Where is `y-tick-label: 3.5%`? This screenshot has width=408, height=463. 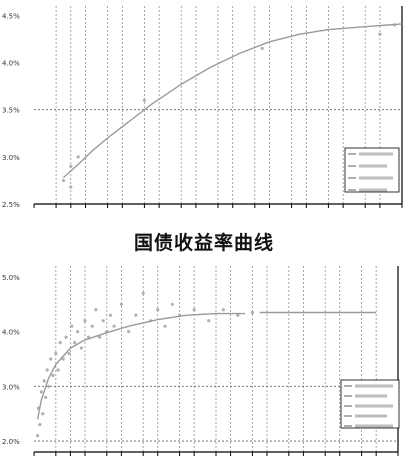 y-tick-label: 3.5% is located at coordinates (11, 111).